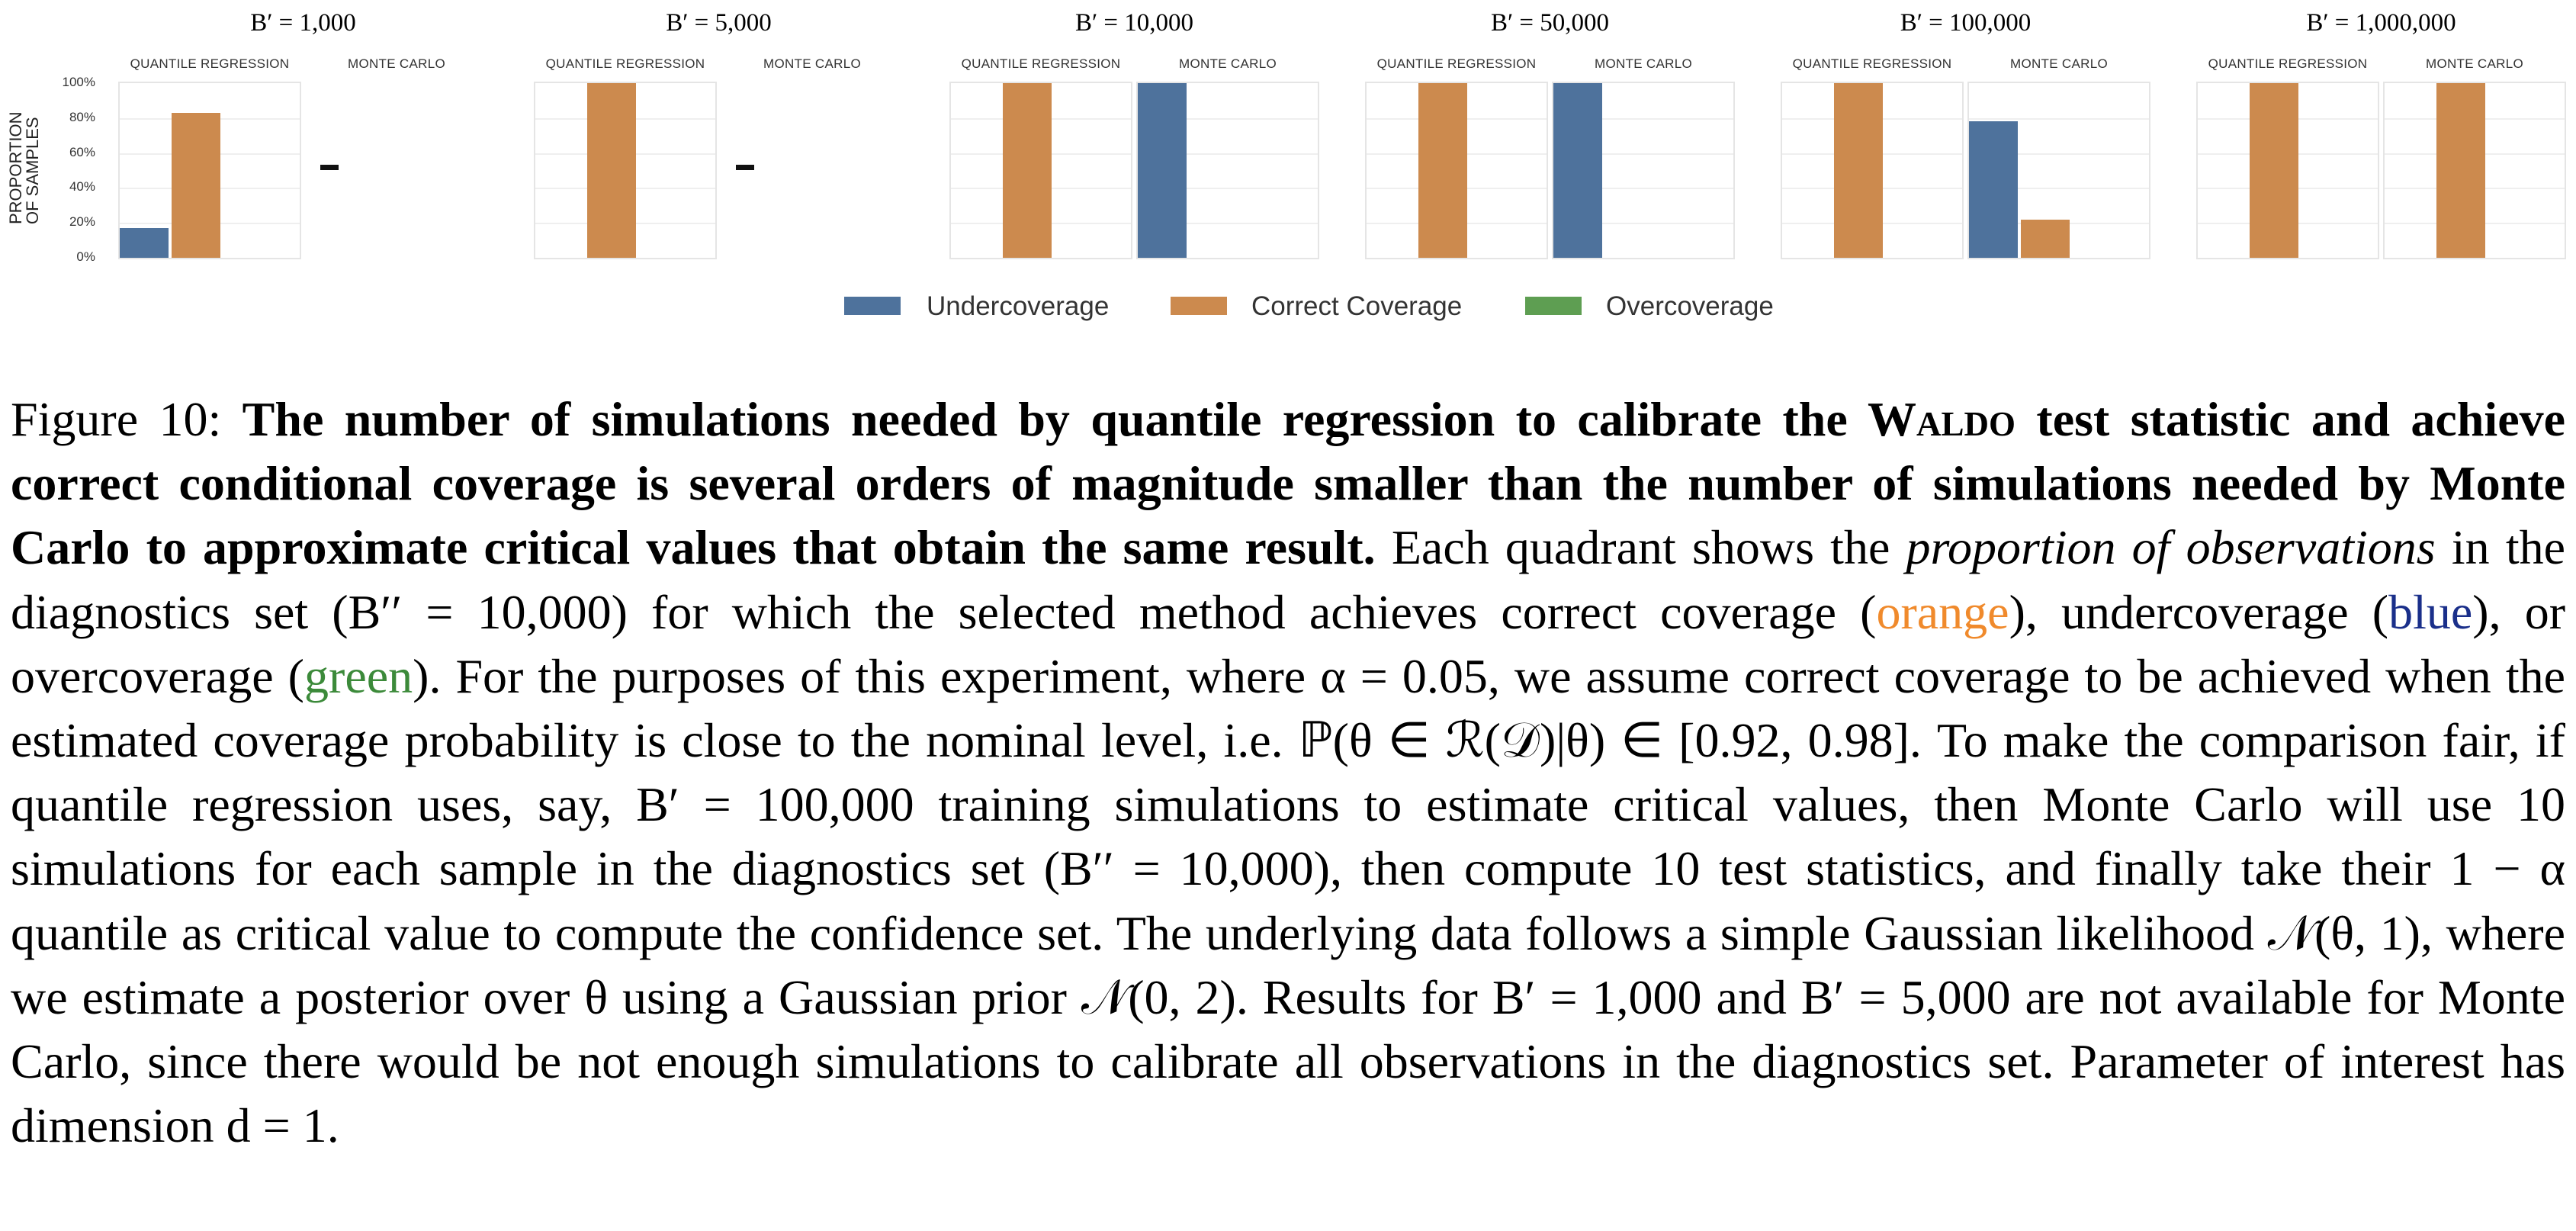 The width and height of the screenshot is (2576, 1231). I want to click on legend-item-undercoverage: Undercoverage, so click(996, 306).